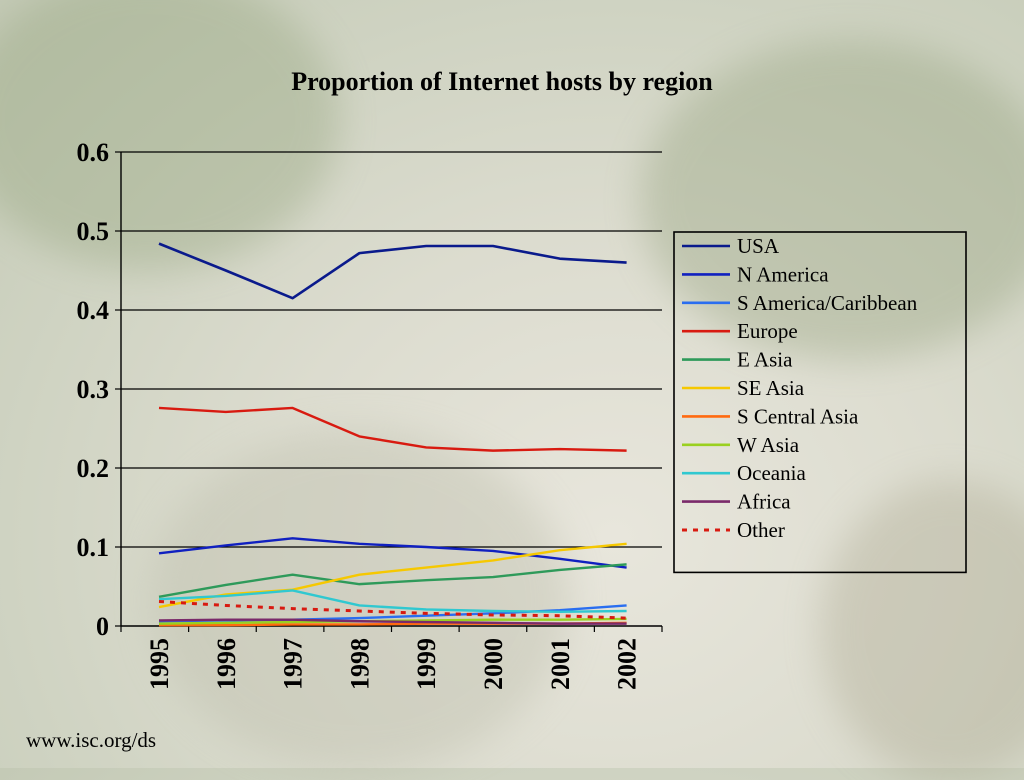  What do you see at coordinates (93, 468) in the screenshot?
I see `y-tick-label: 0.2` at bounding box center [93, 468].